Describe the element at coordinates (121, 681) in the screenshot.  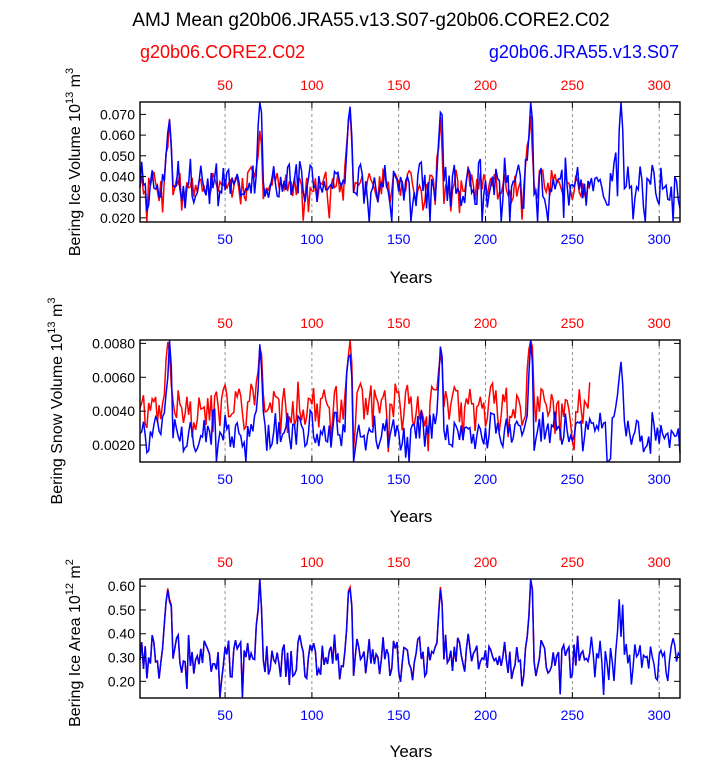
I see `y-tick-label: 0.20` at that location.